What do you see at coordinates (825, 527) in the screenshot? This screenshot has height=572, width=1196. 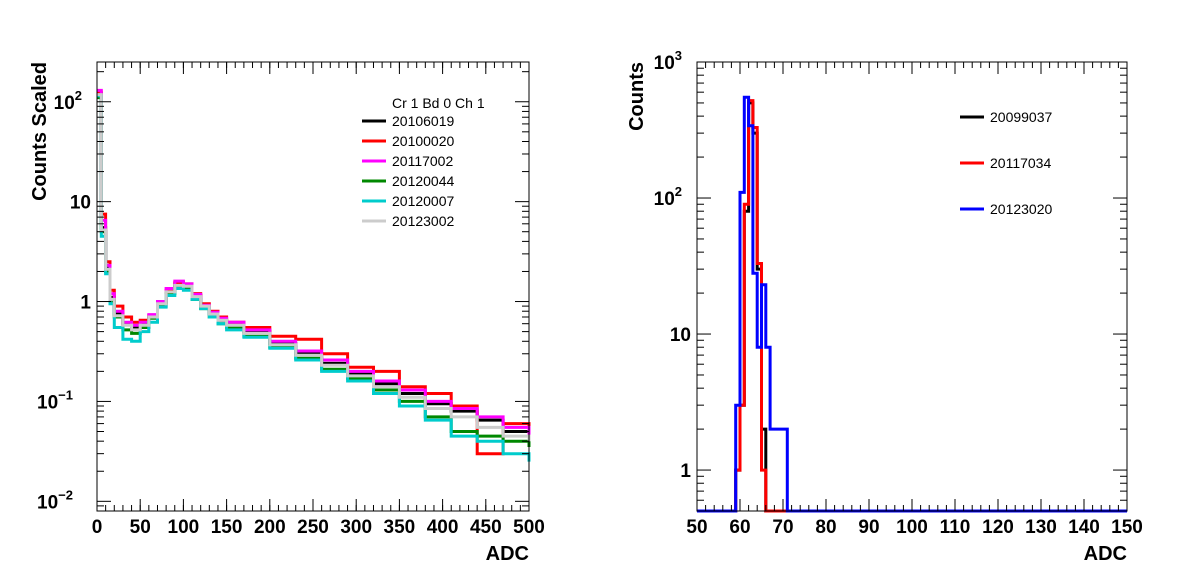 I see `x-tick-label: 80` at bounding box center [825, 527].